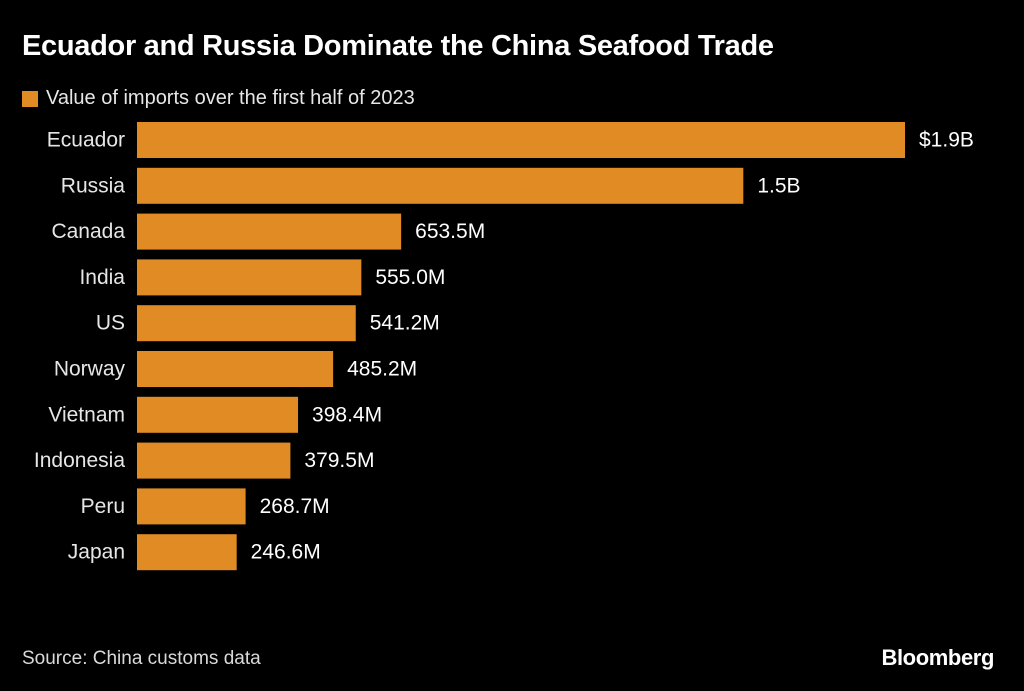 The height and width of the screenshot is (691, 1024). I want to click on category-label: Peru, so click(103, 506).